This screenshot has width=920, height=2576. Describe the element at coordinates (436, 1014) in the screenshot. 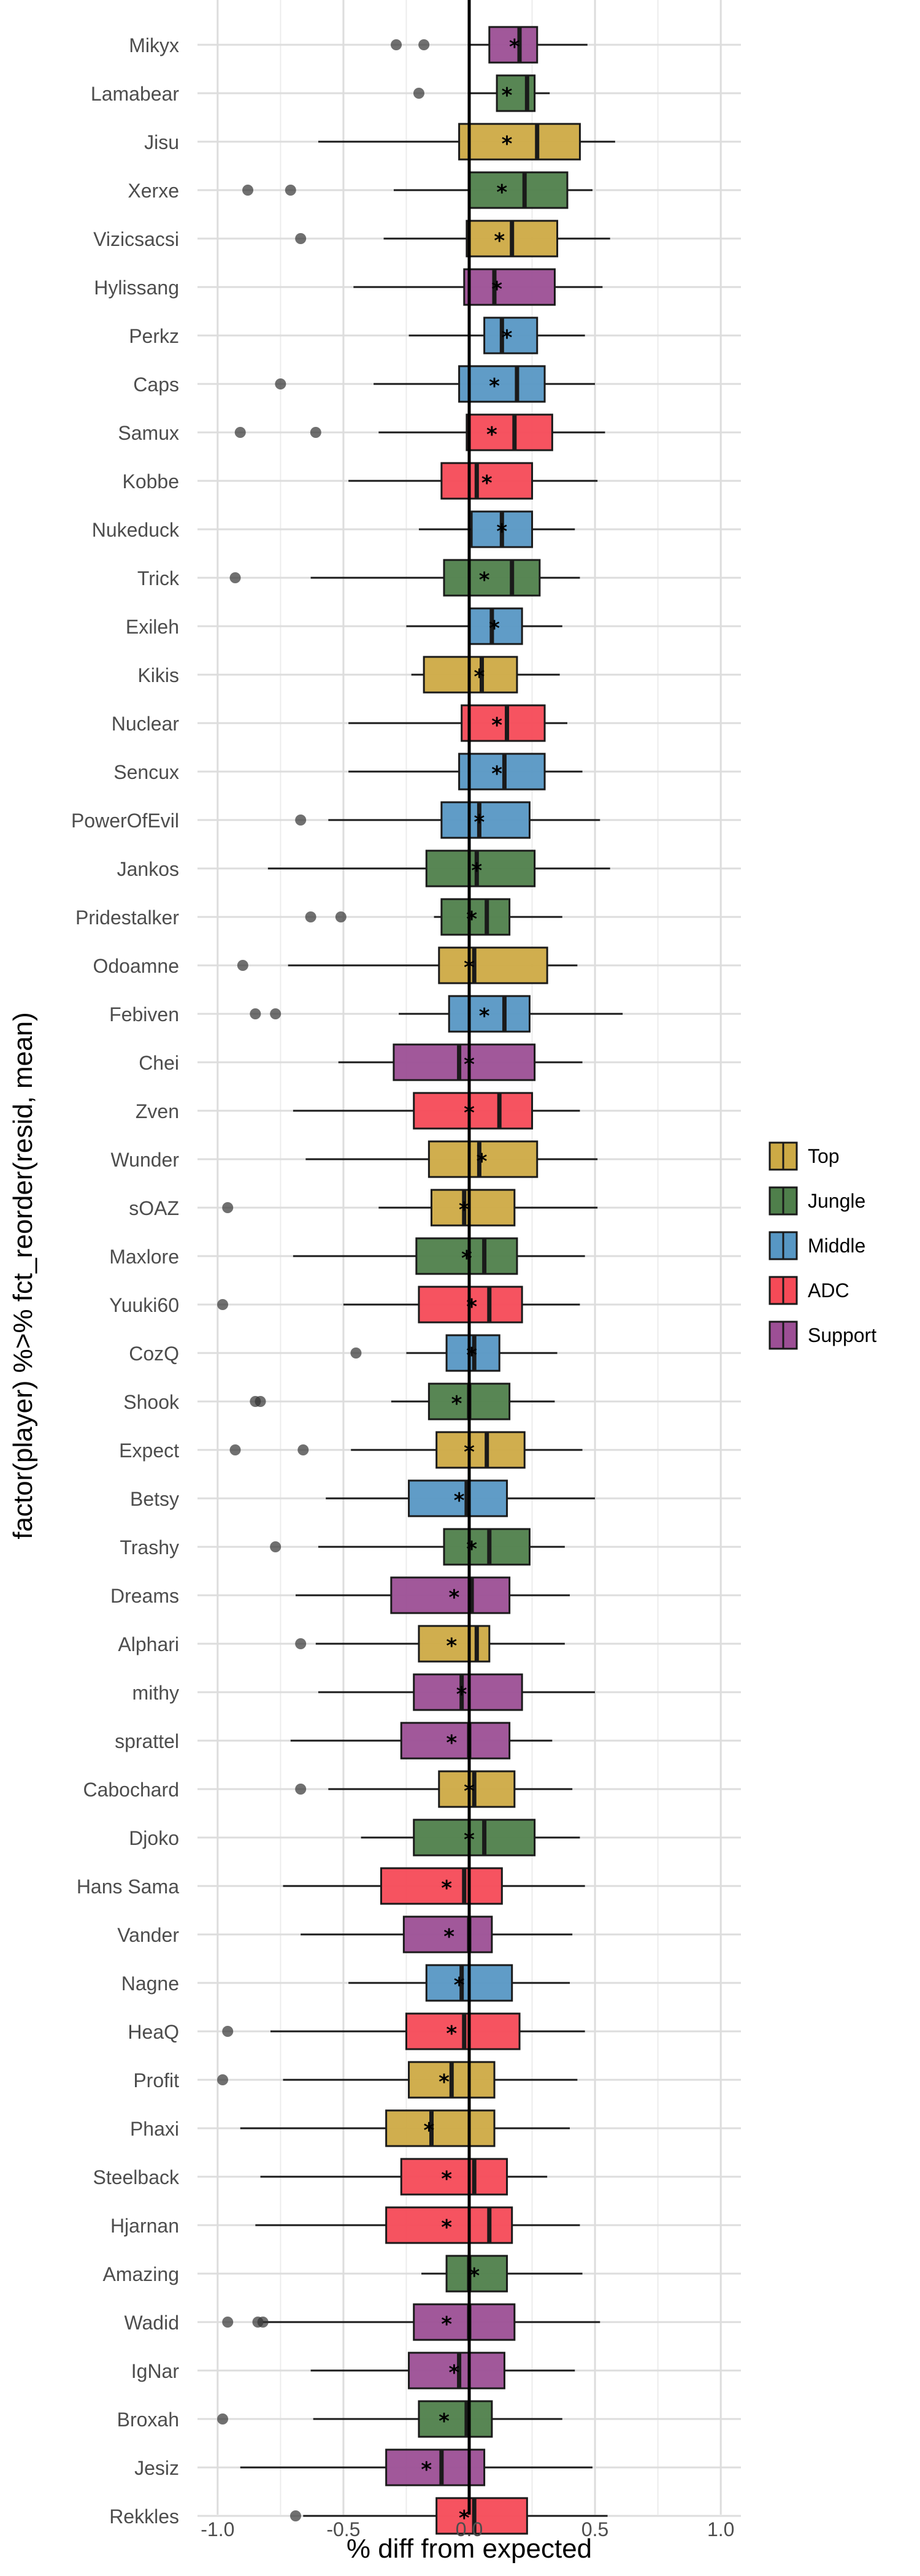

I see `box-febiven: *` at that location.